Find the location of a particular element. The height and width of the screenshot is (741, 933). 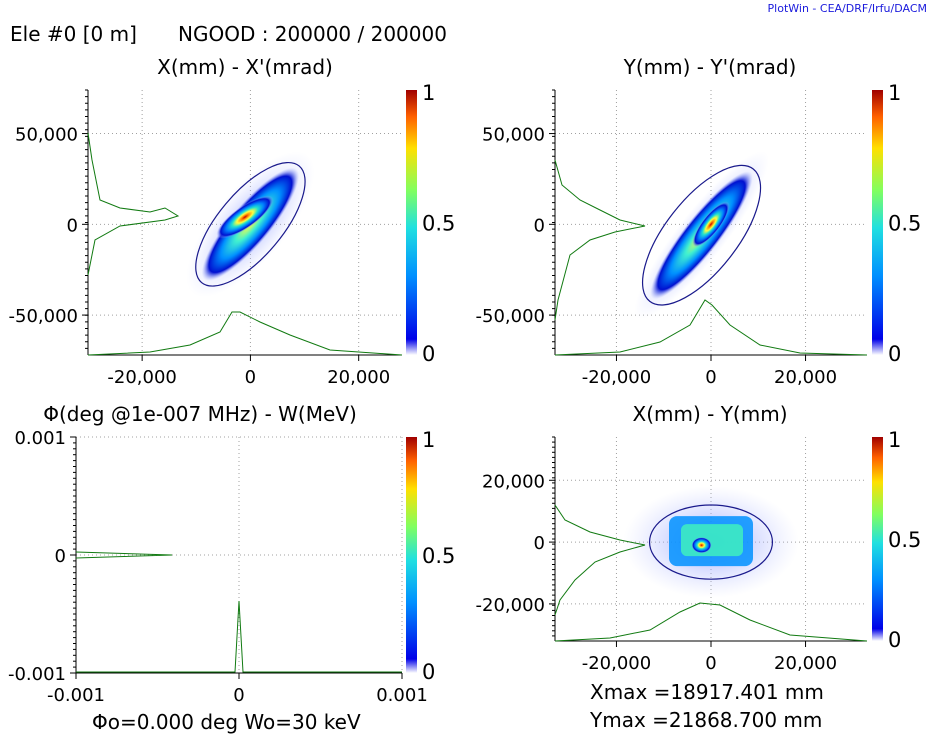

colorbar-xx is located at coordinates (411, 222).